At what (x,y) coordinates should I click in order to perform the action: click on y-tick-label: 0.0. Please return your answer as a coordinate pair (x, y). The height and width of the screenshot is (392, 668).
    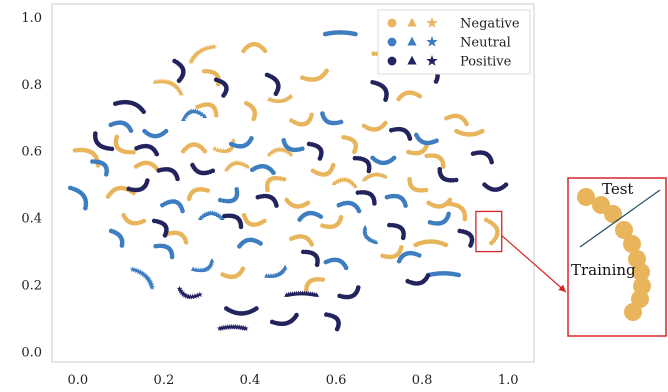
    Looking at the image, I should click on (31, 352).